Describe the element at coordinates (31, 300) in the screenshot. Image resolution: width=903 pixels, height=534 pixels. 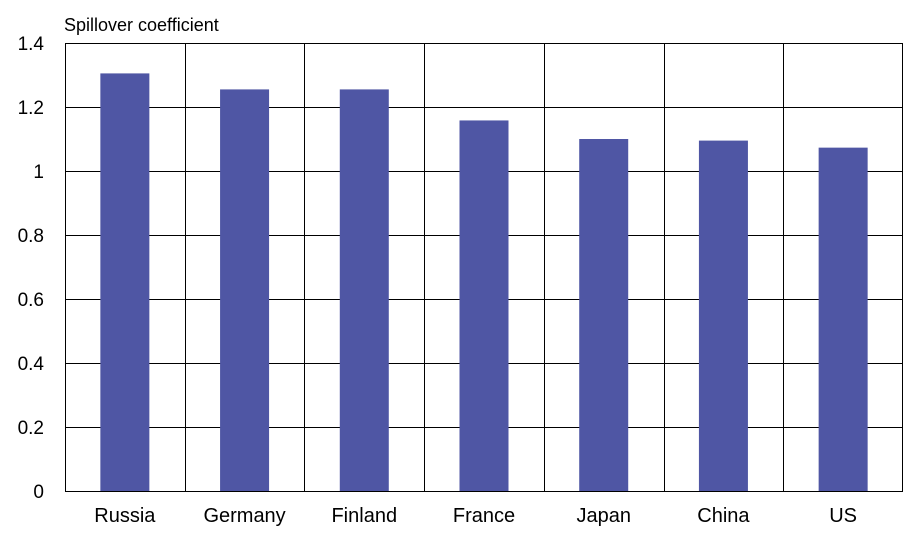
I see `y-tick-label-3: 0.6` at that location.